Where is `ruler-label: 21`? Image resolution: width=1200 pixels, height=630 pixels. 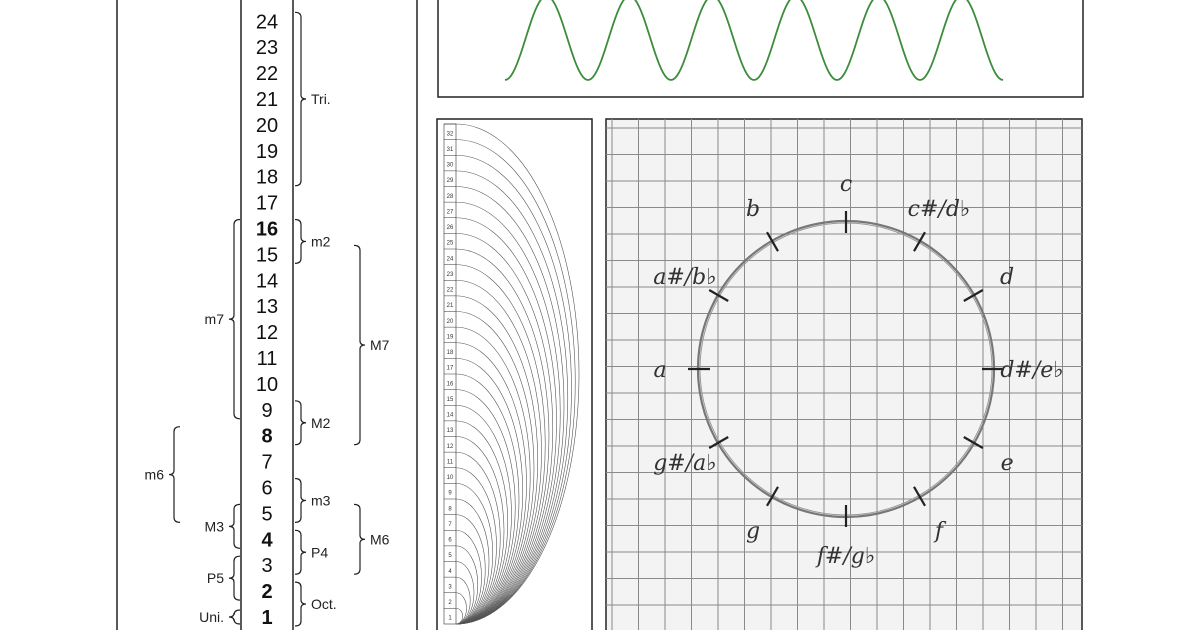 ruler-label: 21 is located at coordinates (450, 306).